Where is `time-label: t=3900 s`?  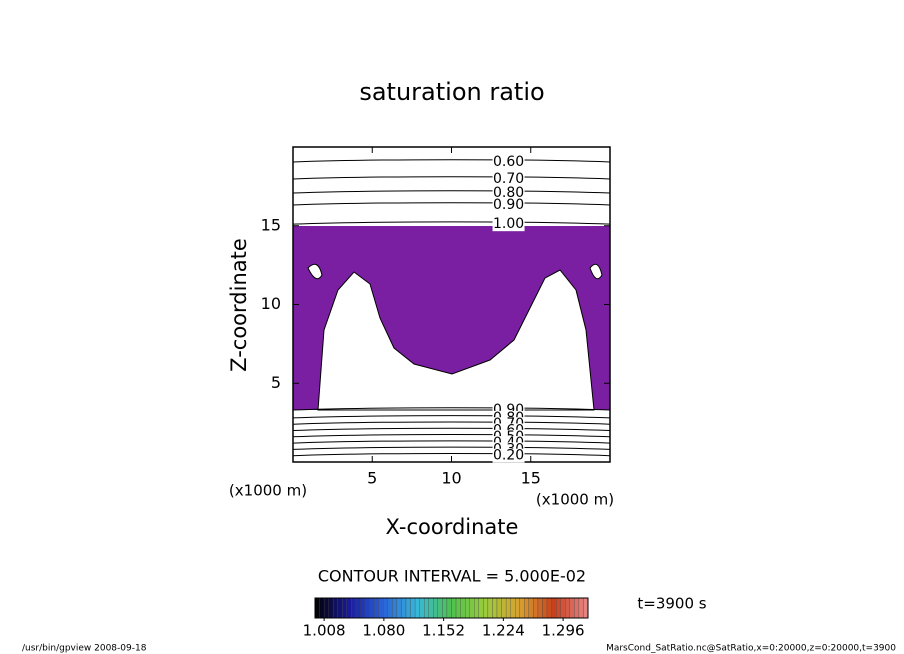
time-label: t=3900 s is located at coordinates (671, 604).